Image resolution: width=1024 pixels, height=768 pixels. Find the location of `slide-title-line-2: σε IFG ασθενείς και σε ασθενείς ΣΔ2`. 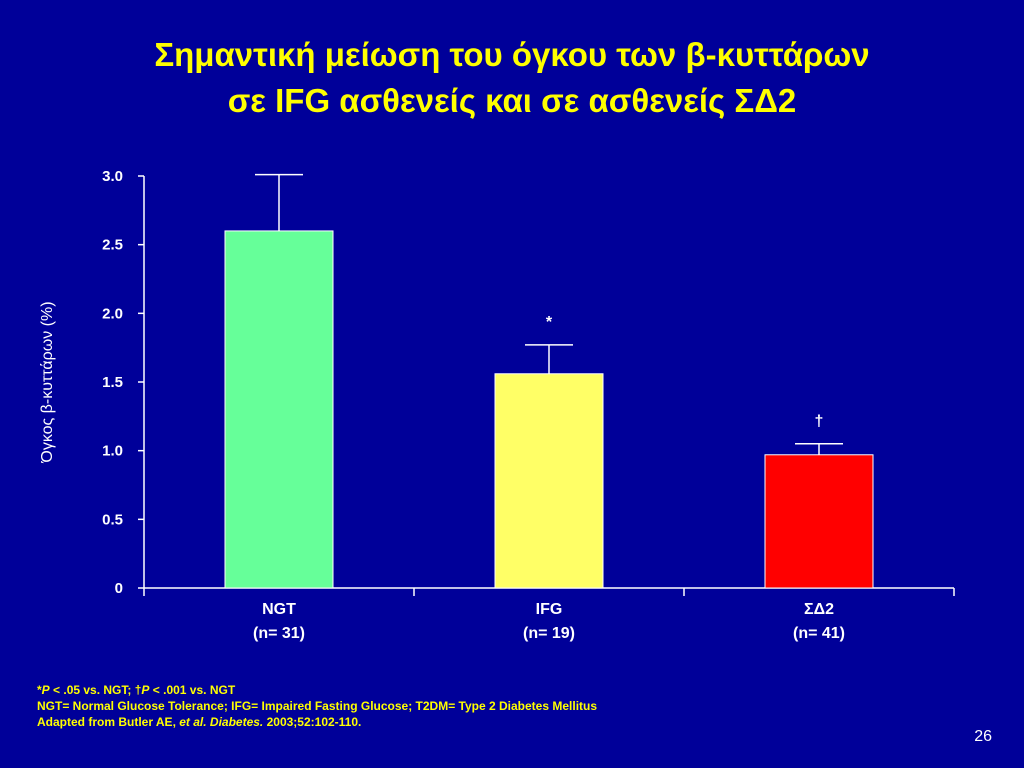

slide-title-line-2: σε IFG ασθενείς και σε ασθενείς ΣΔ2 is located at coordinates (512, 100).